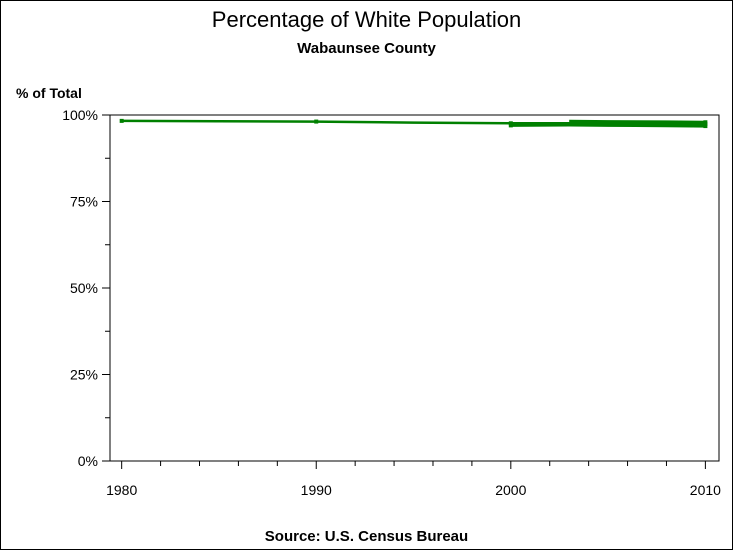 The height and width of the screenshot is (550, 733). I want to click on source-note: Source: U.S. Census Bureau, so click(366, 536).